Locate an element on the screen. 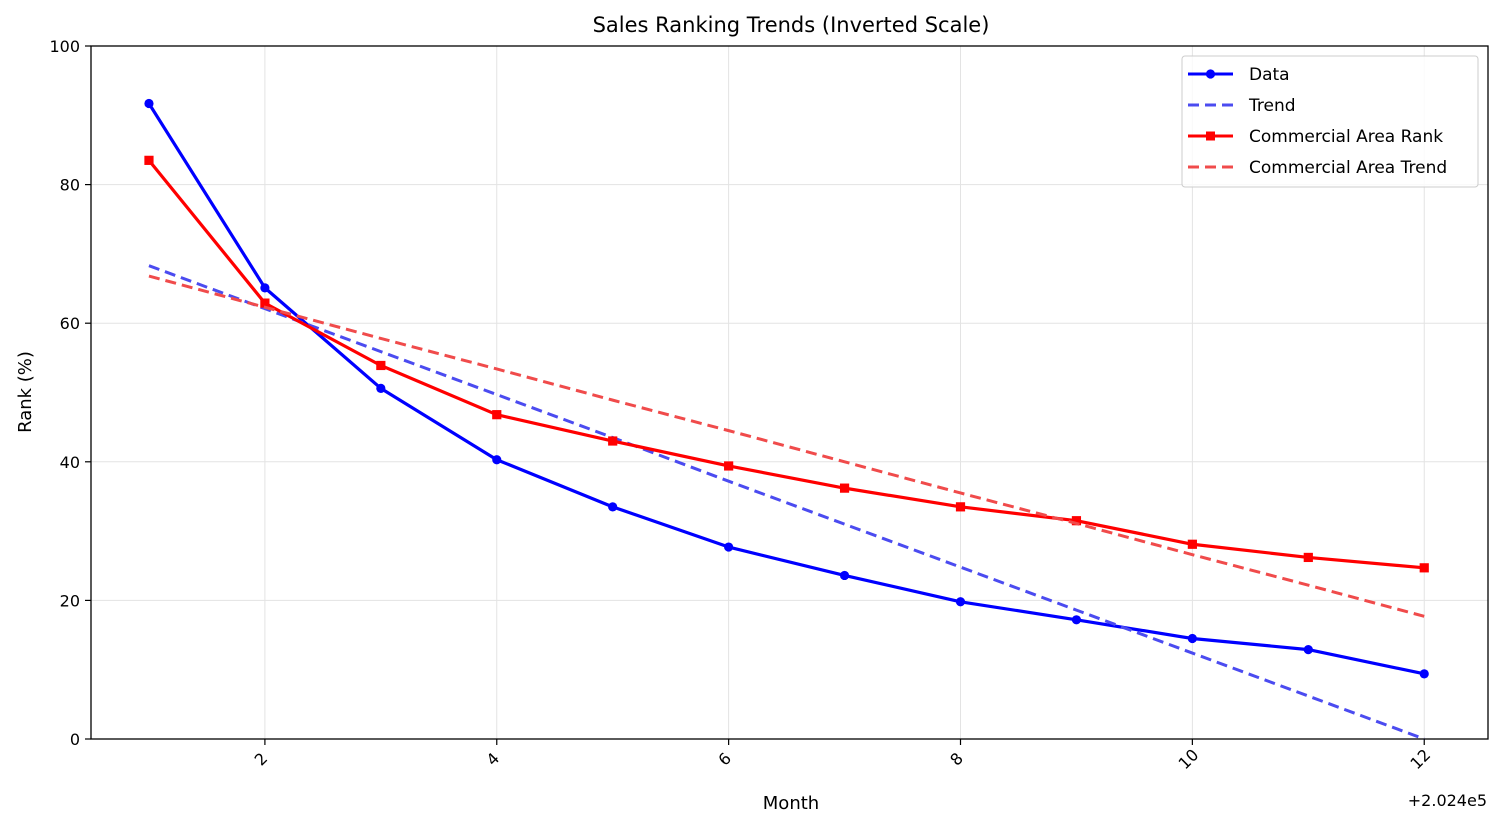 The width and height of the screenshot is (1503, 829). legend-label: Data is located at coordinates (1269, 75).